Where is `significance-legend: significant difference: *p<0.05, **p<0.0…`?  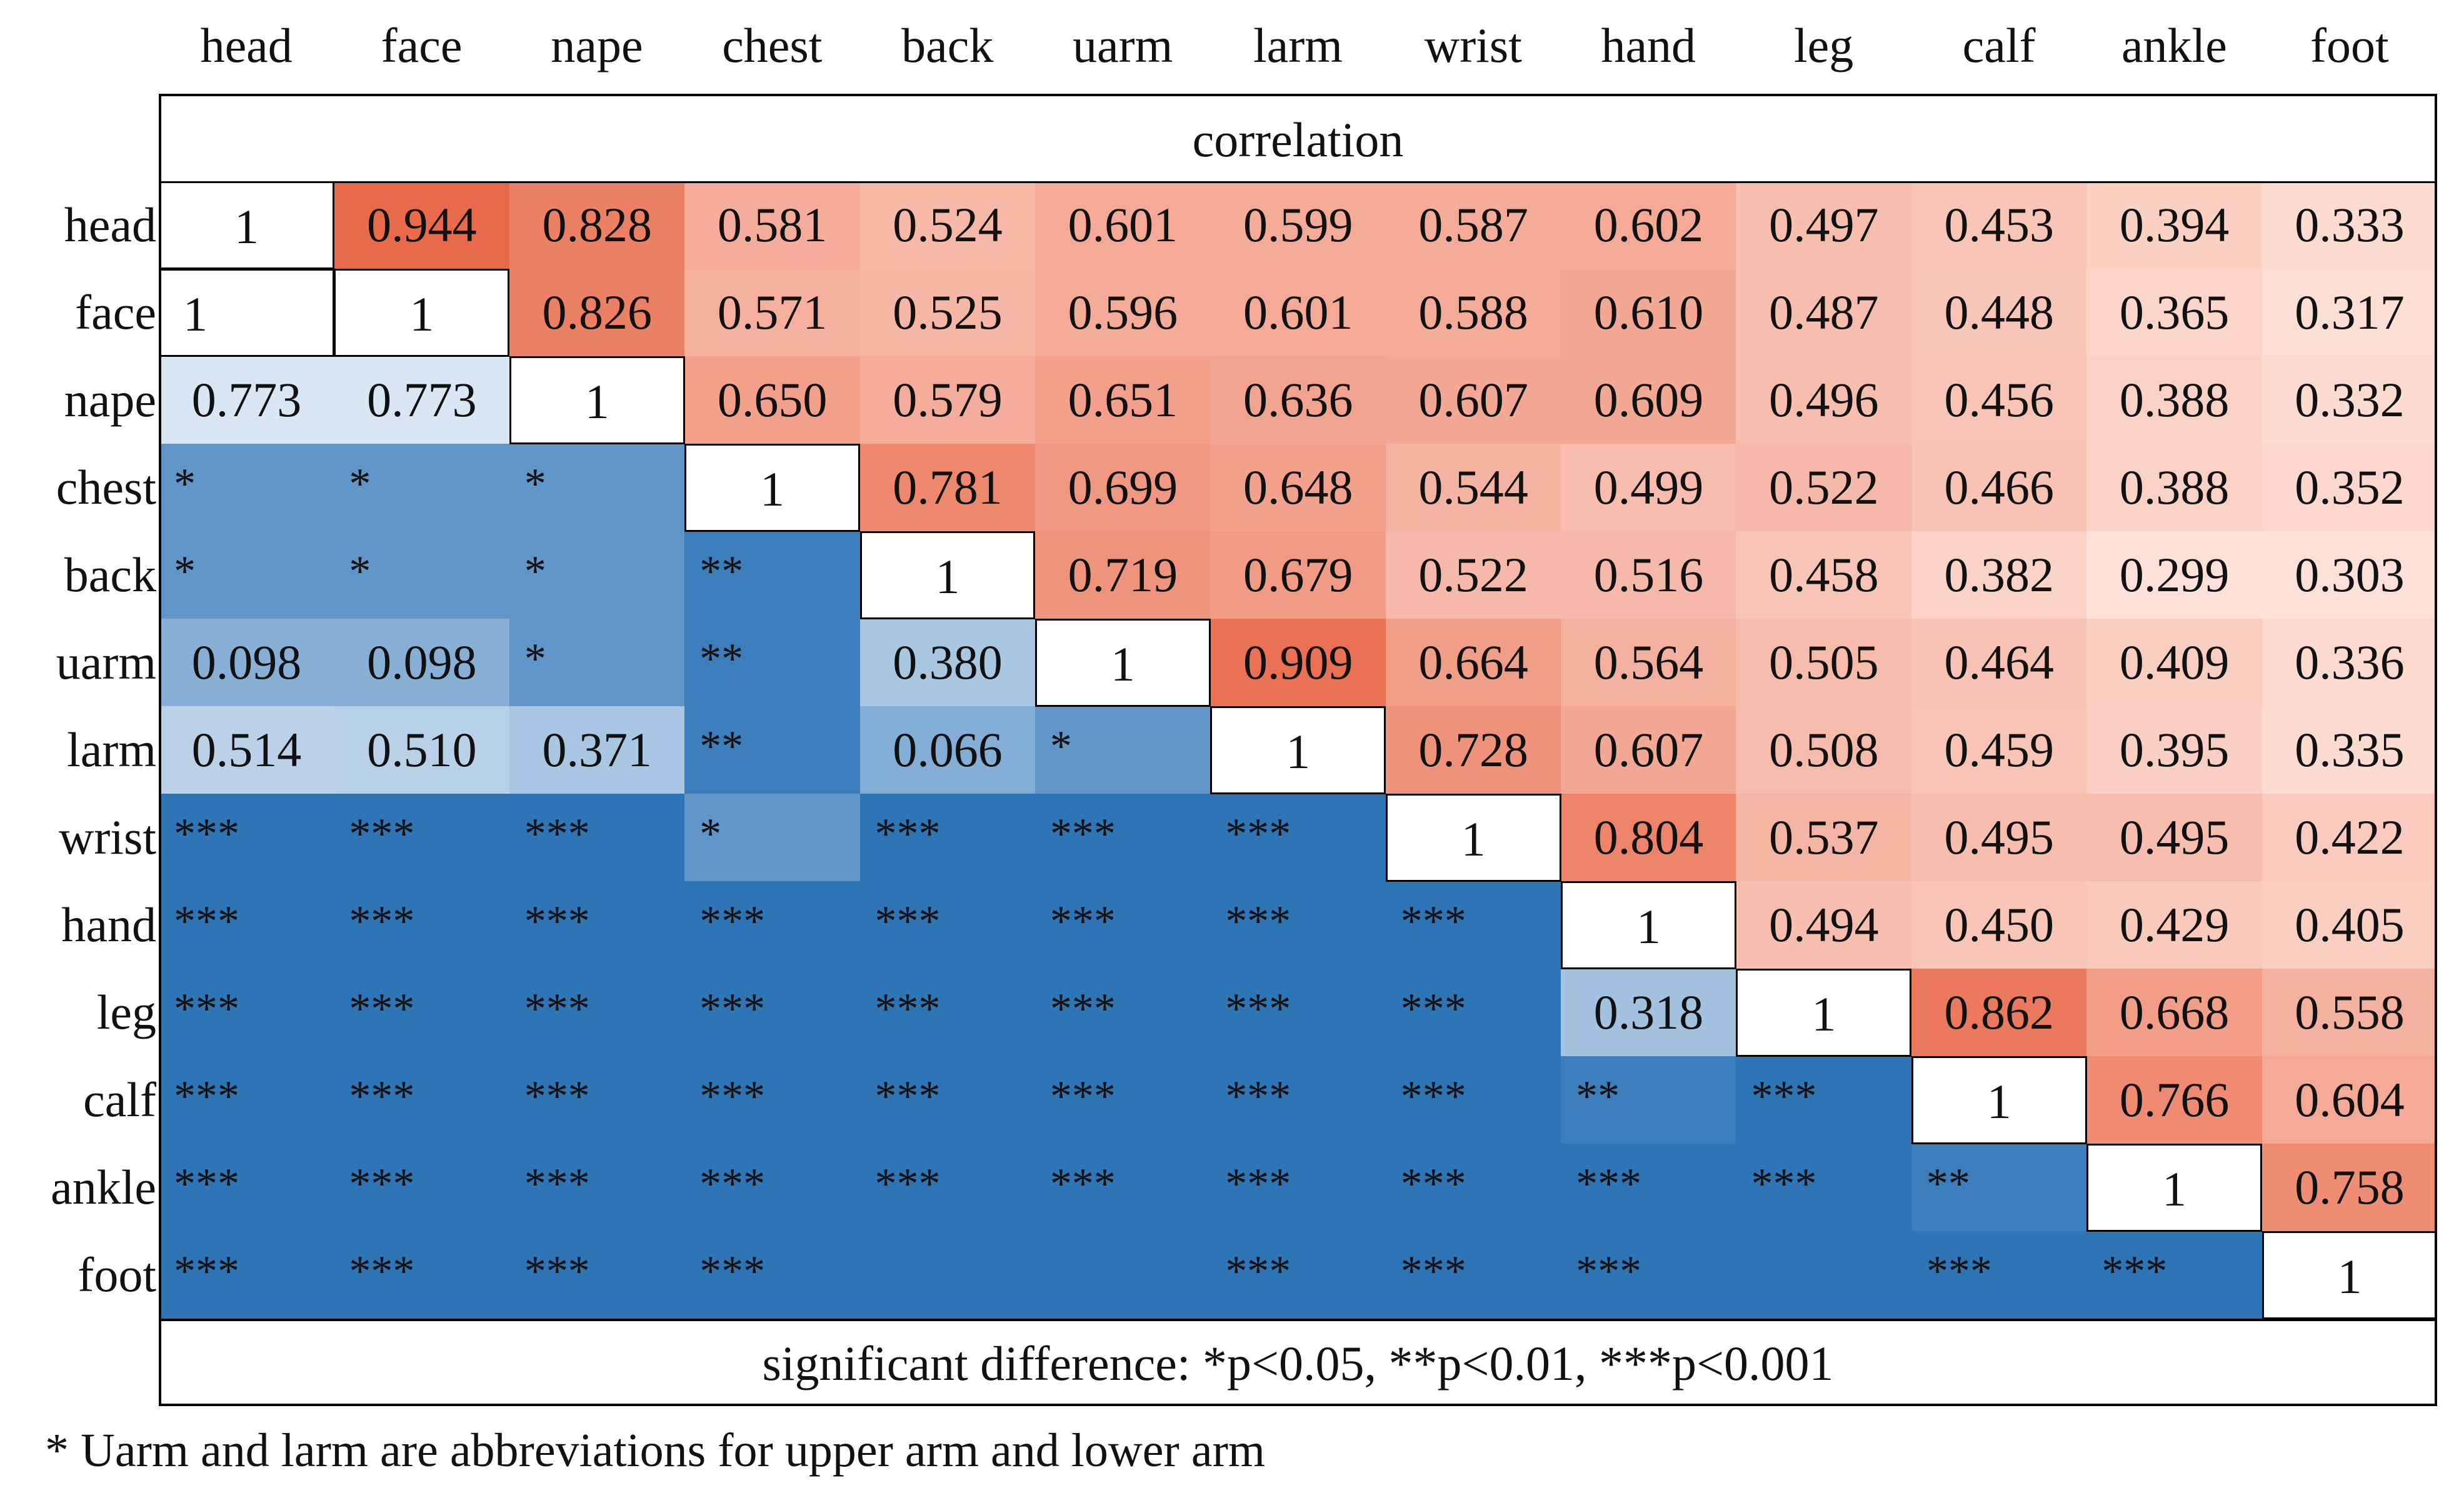 significance-legend: significant difference: *p<0.05, **p<0.0… is located at coordinates (1298, 1362).